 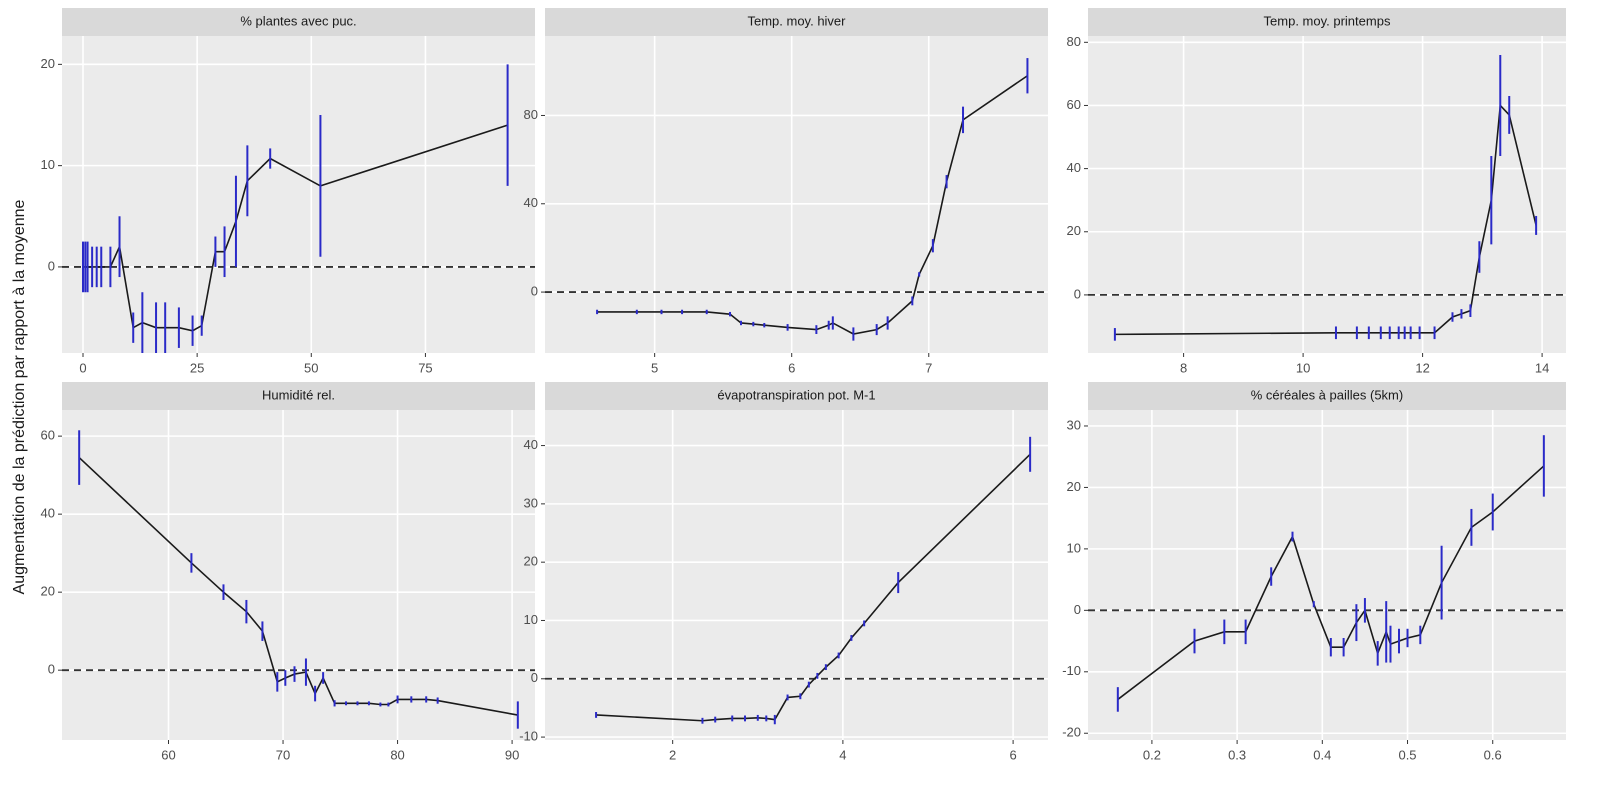 I want to click on x-tick-label: 80, so click(x=397, y=754).